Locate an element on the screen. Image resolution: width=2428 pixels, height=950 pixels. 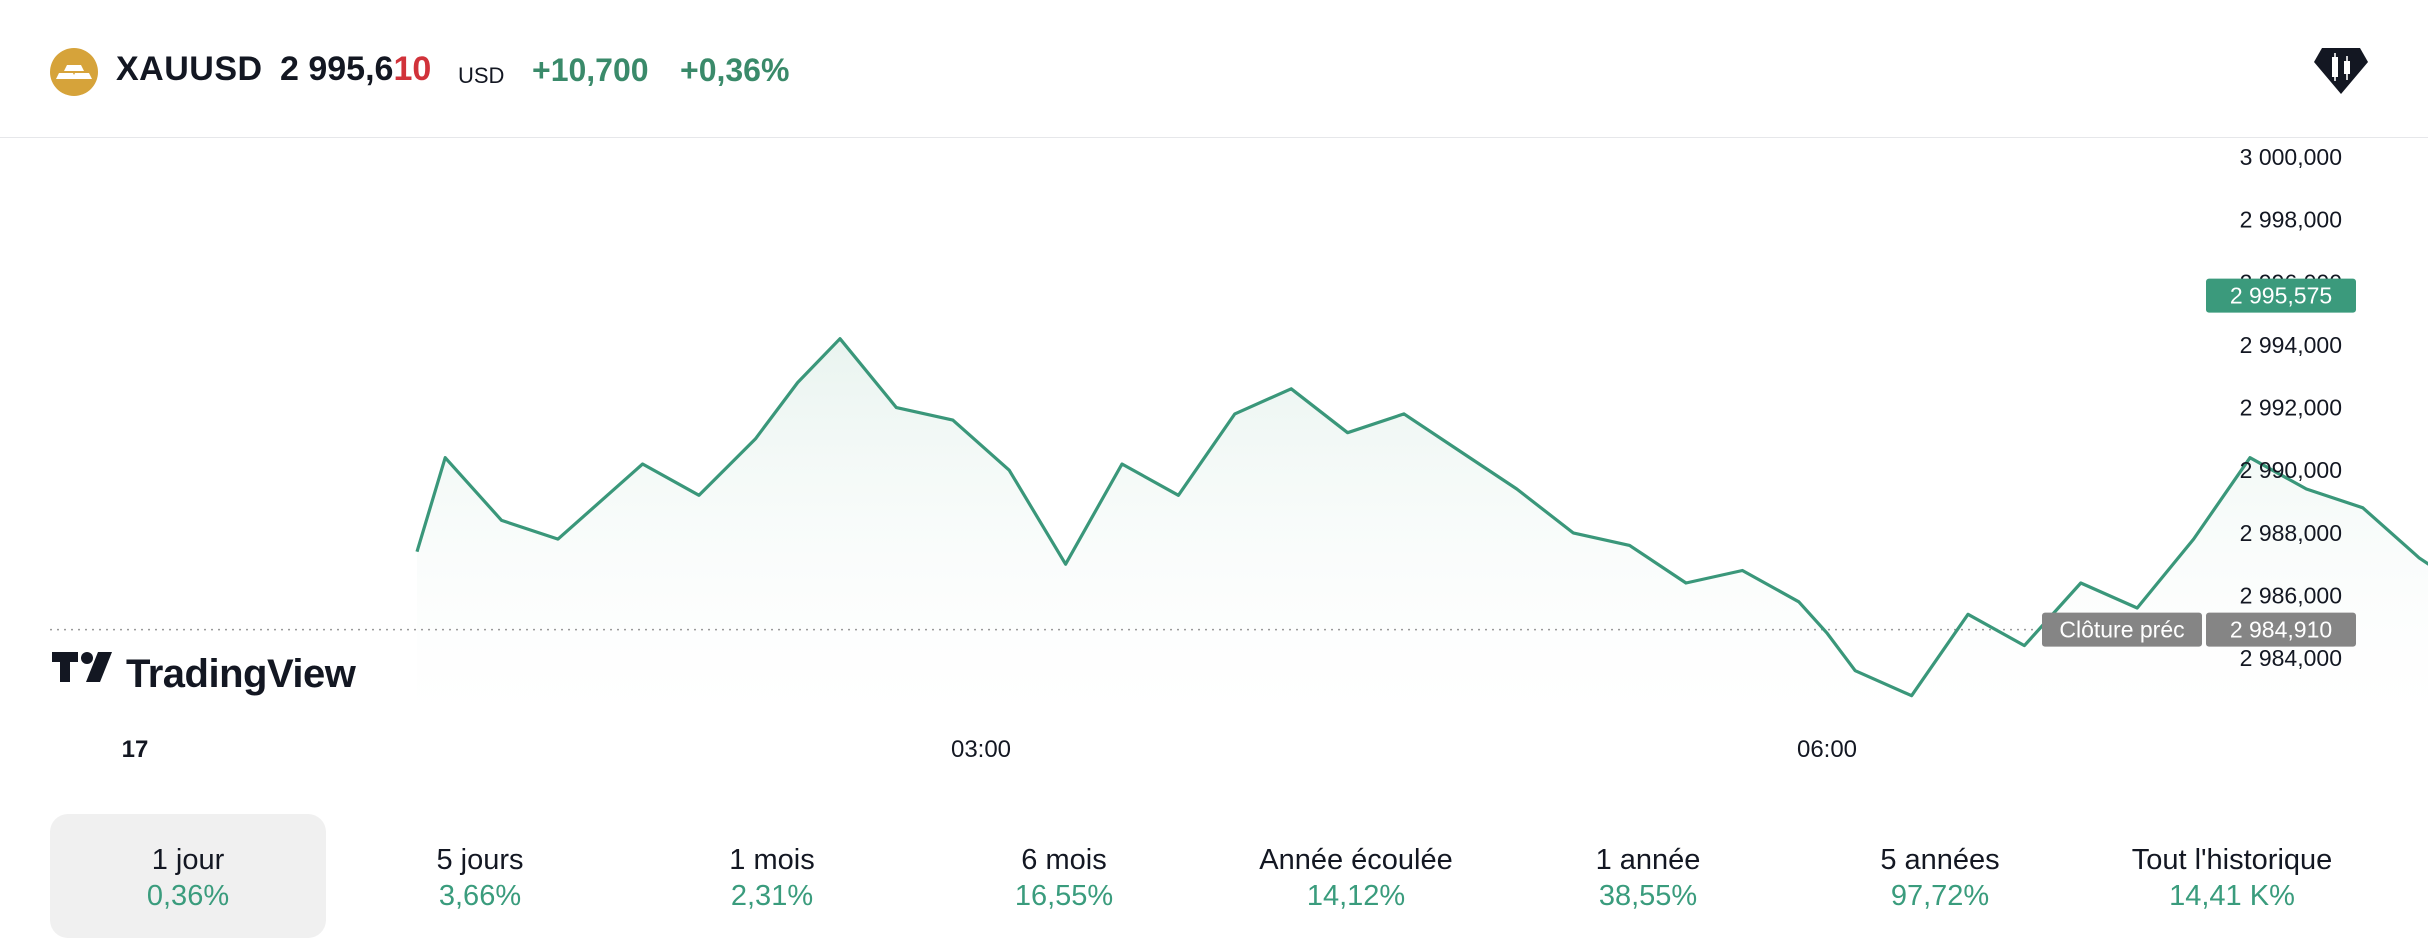
tab-label: Tout l'historique is located at coordinates (2232, 860).